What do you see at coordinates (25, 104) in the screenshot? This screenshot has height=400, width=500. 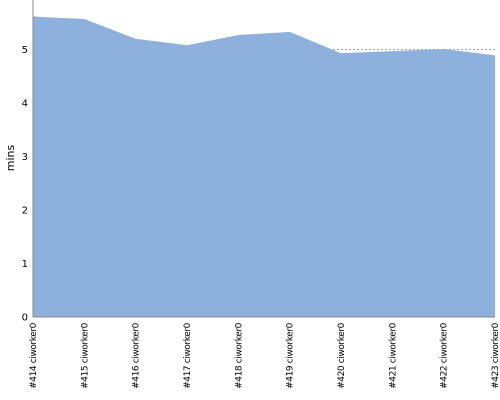 I see `y-tick-label: 4` at bounding box center [25, 104].